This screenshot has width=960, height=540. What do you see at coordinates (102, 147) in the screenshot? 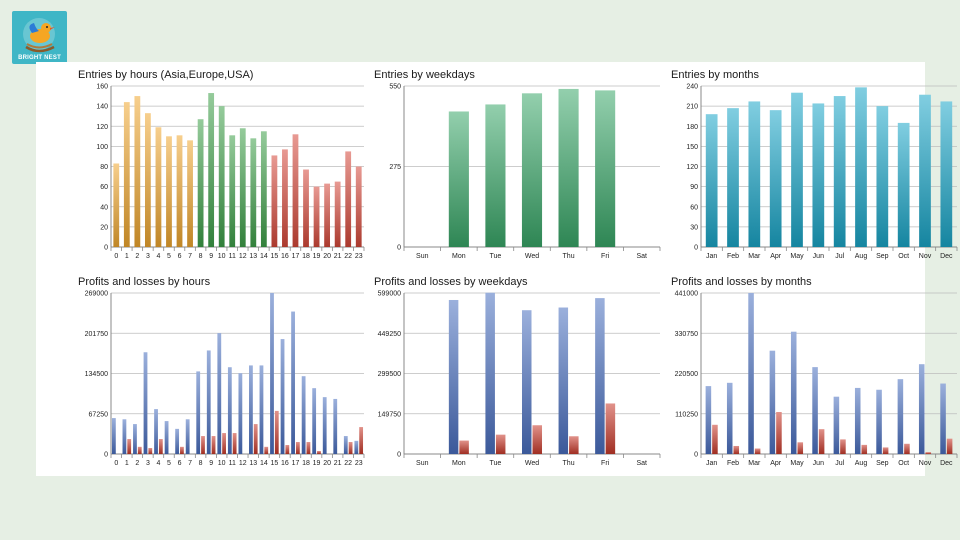
I see `y-tick-label: 100` at bounding box center [102, 147].